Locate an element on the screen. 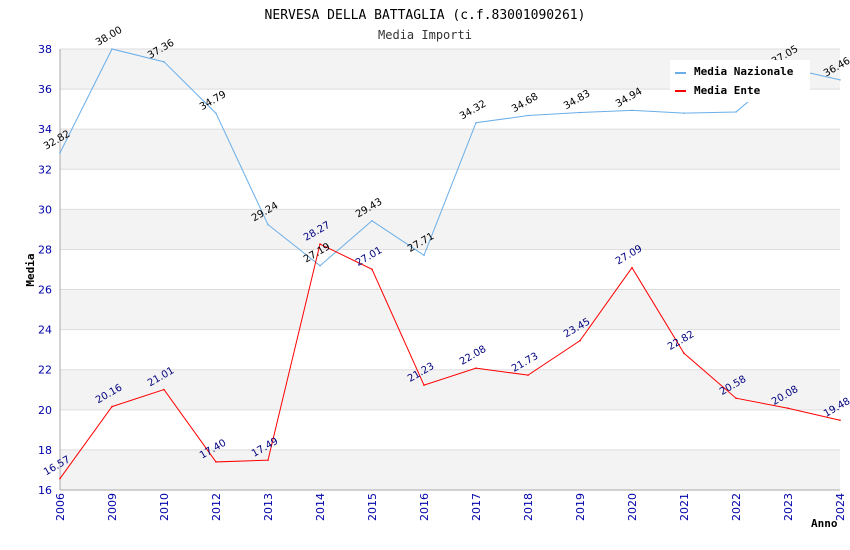 This screenshot has height=550, width=850. y-axis-label: Media is located at coordinates (30, 269).